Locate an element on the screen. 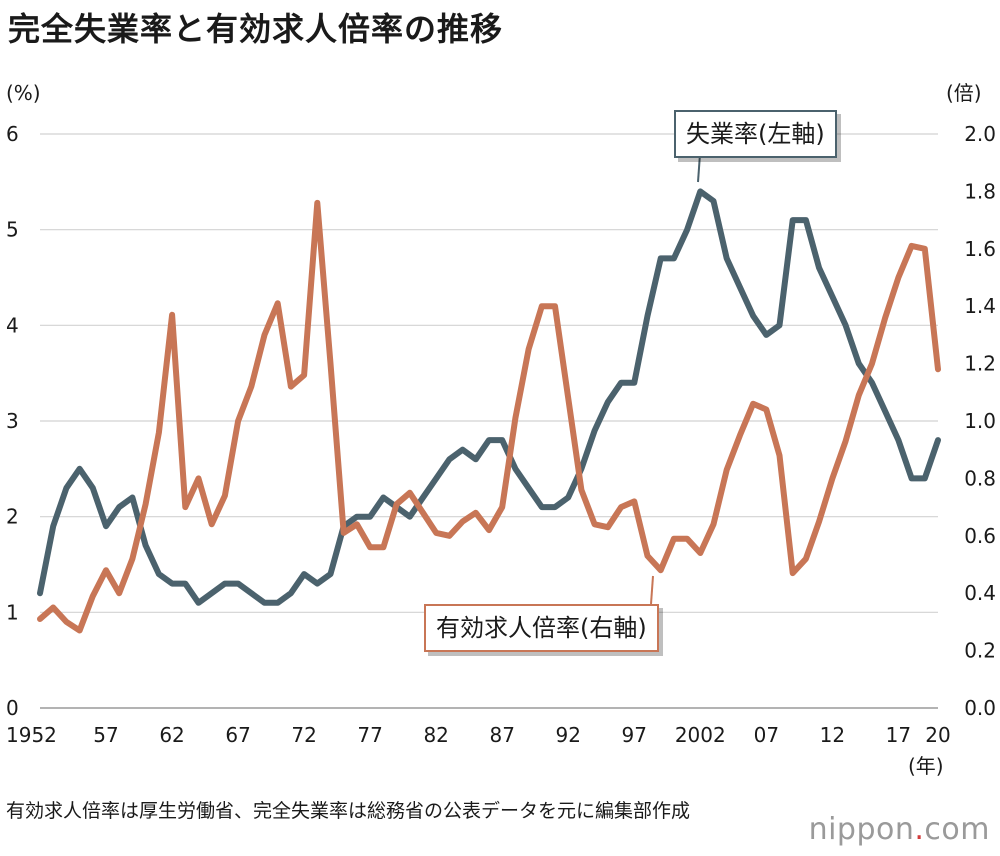 Image resolution: width=1000 pixels, height=856 pixels. left-tick-label: 5 is located at coordinates (12, 230).